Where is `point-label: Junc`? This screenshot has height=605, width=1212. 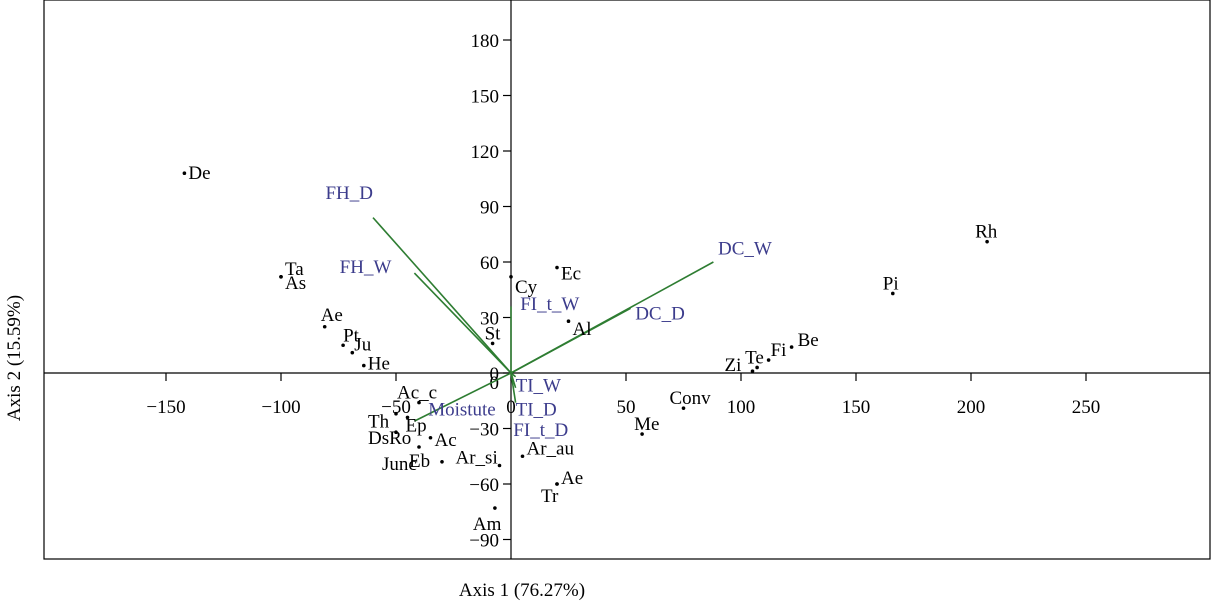 point-label: Junc is located at coordinates (399, 464).